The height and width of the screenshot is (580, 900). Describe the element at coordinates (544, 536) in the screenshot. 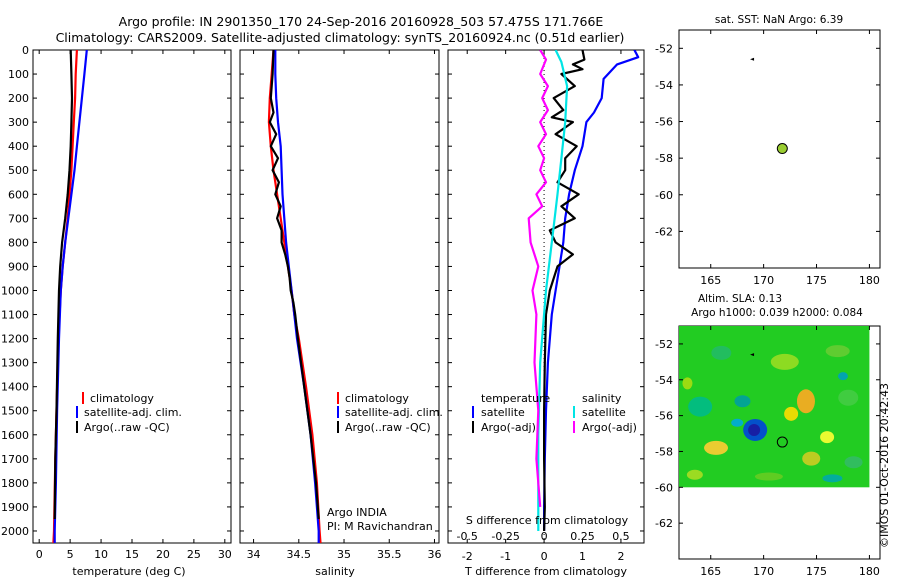

I see `s-difference-tick-label: 0` at that location.